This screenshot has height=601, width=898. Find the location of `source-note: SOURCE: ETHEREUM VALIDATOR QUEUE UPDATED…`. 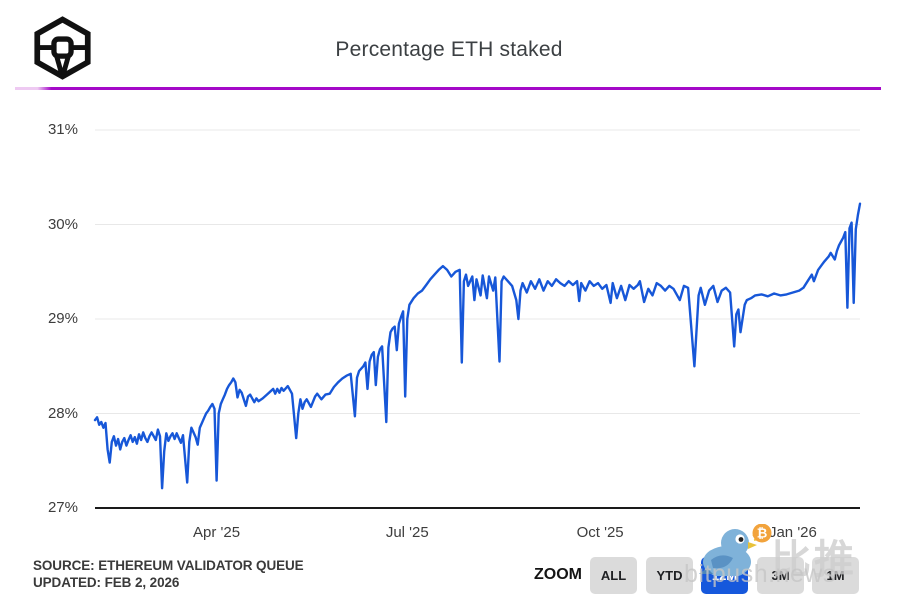

source-note: SOURCE: ETHEREUM VALIDATOR QUEUE UPDATED… is located at coordinates (168, 574).